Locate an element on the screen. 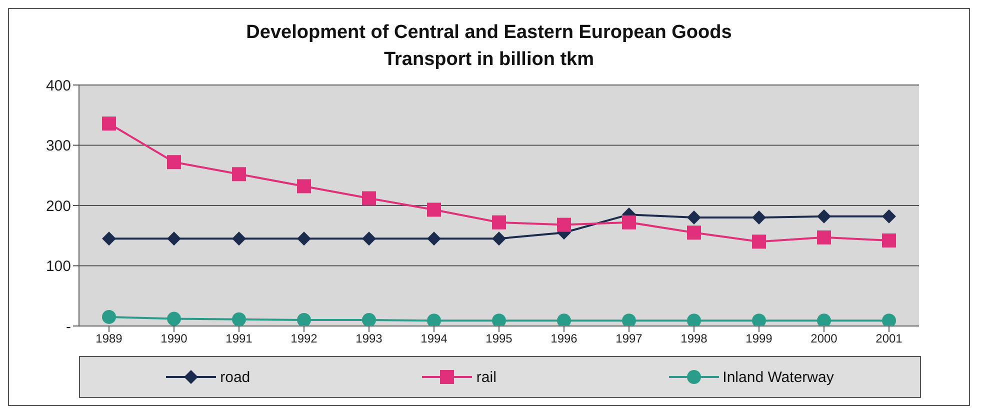 Image resolution: width=990 pixels, height=418 pixels. y-tick-label: 400 is located at coordinates (58, 85).